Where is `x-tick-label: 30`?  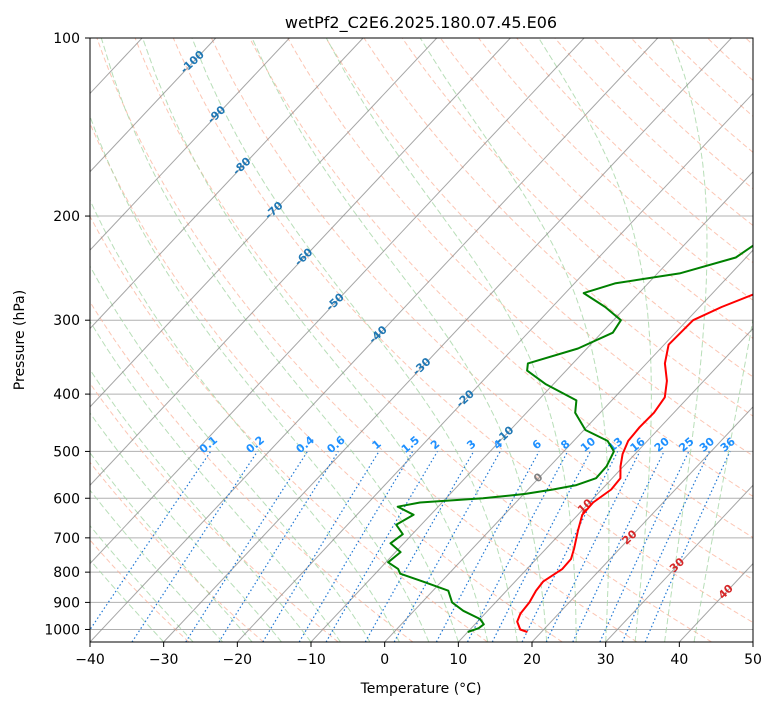
x-tick-label: 30 is located at coordinates (606, 660).